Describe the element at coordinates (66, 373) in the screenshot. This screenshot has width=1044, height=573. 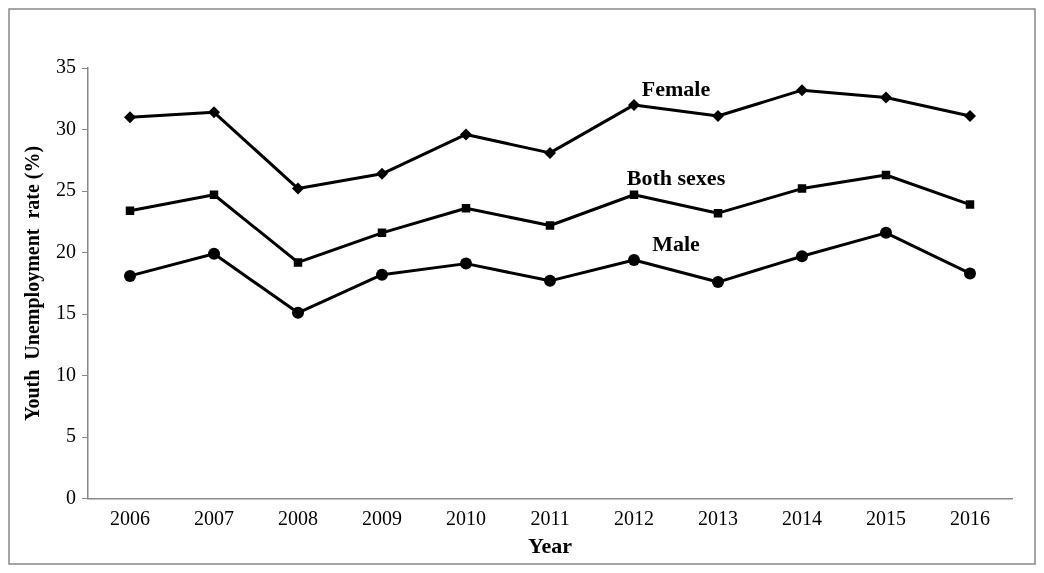
I see `y-tick-label: 10` at that location.